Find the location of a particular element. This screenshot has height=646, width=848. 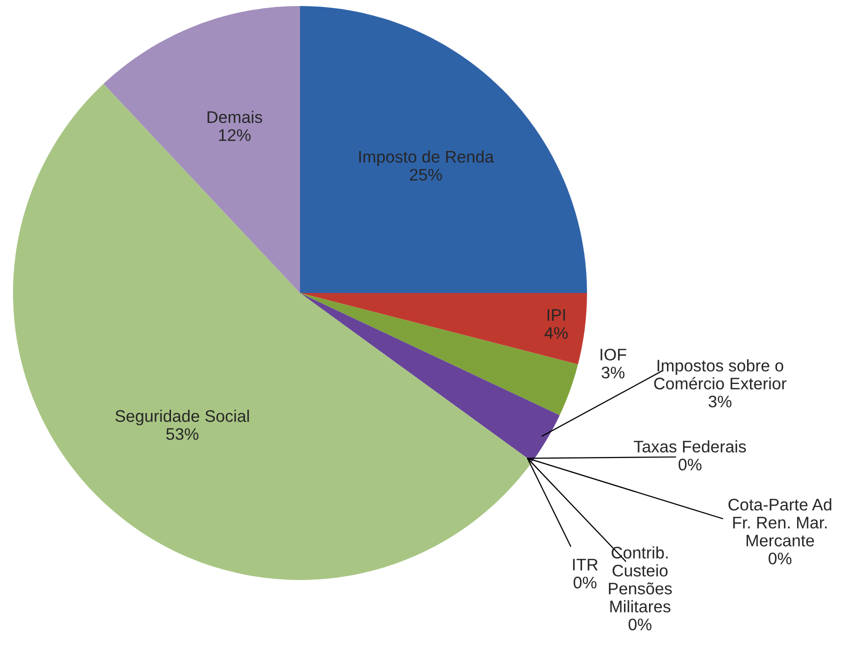

category-label: Taxas Federais is located at coordinates (690, 446).